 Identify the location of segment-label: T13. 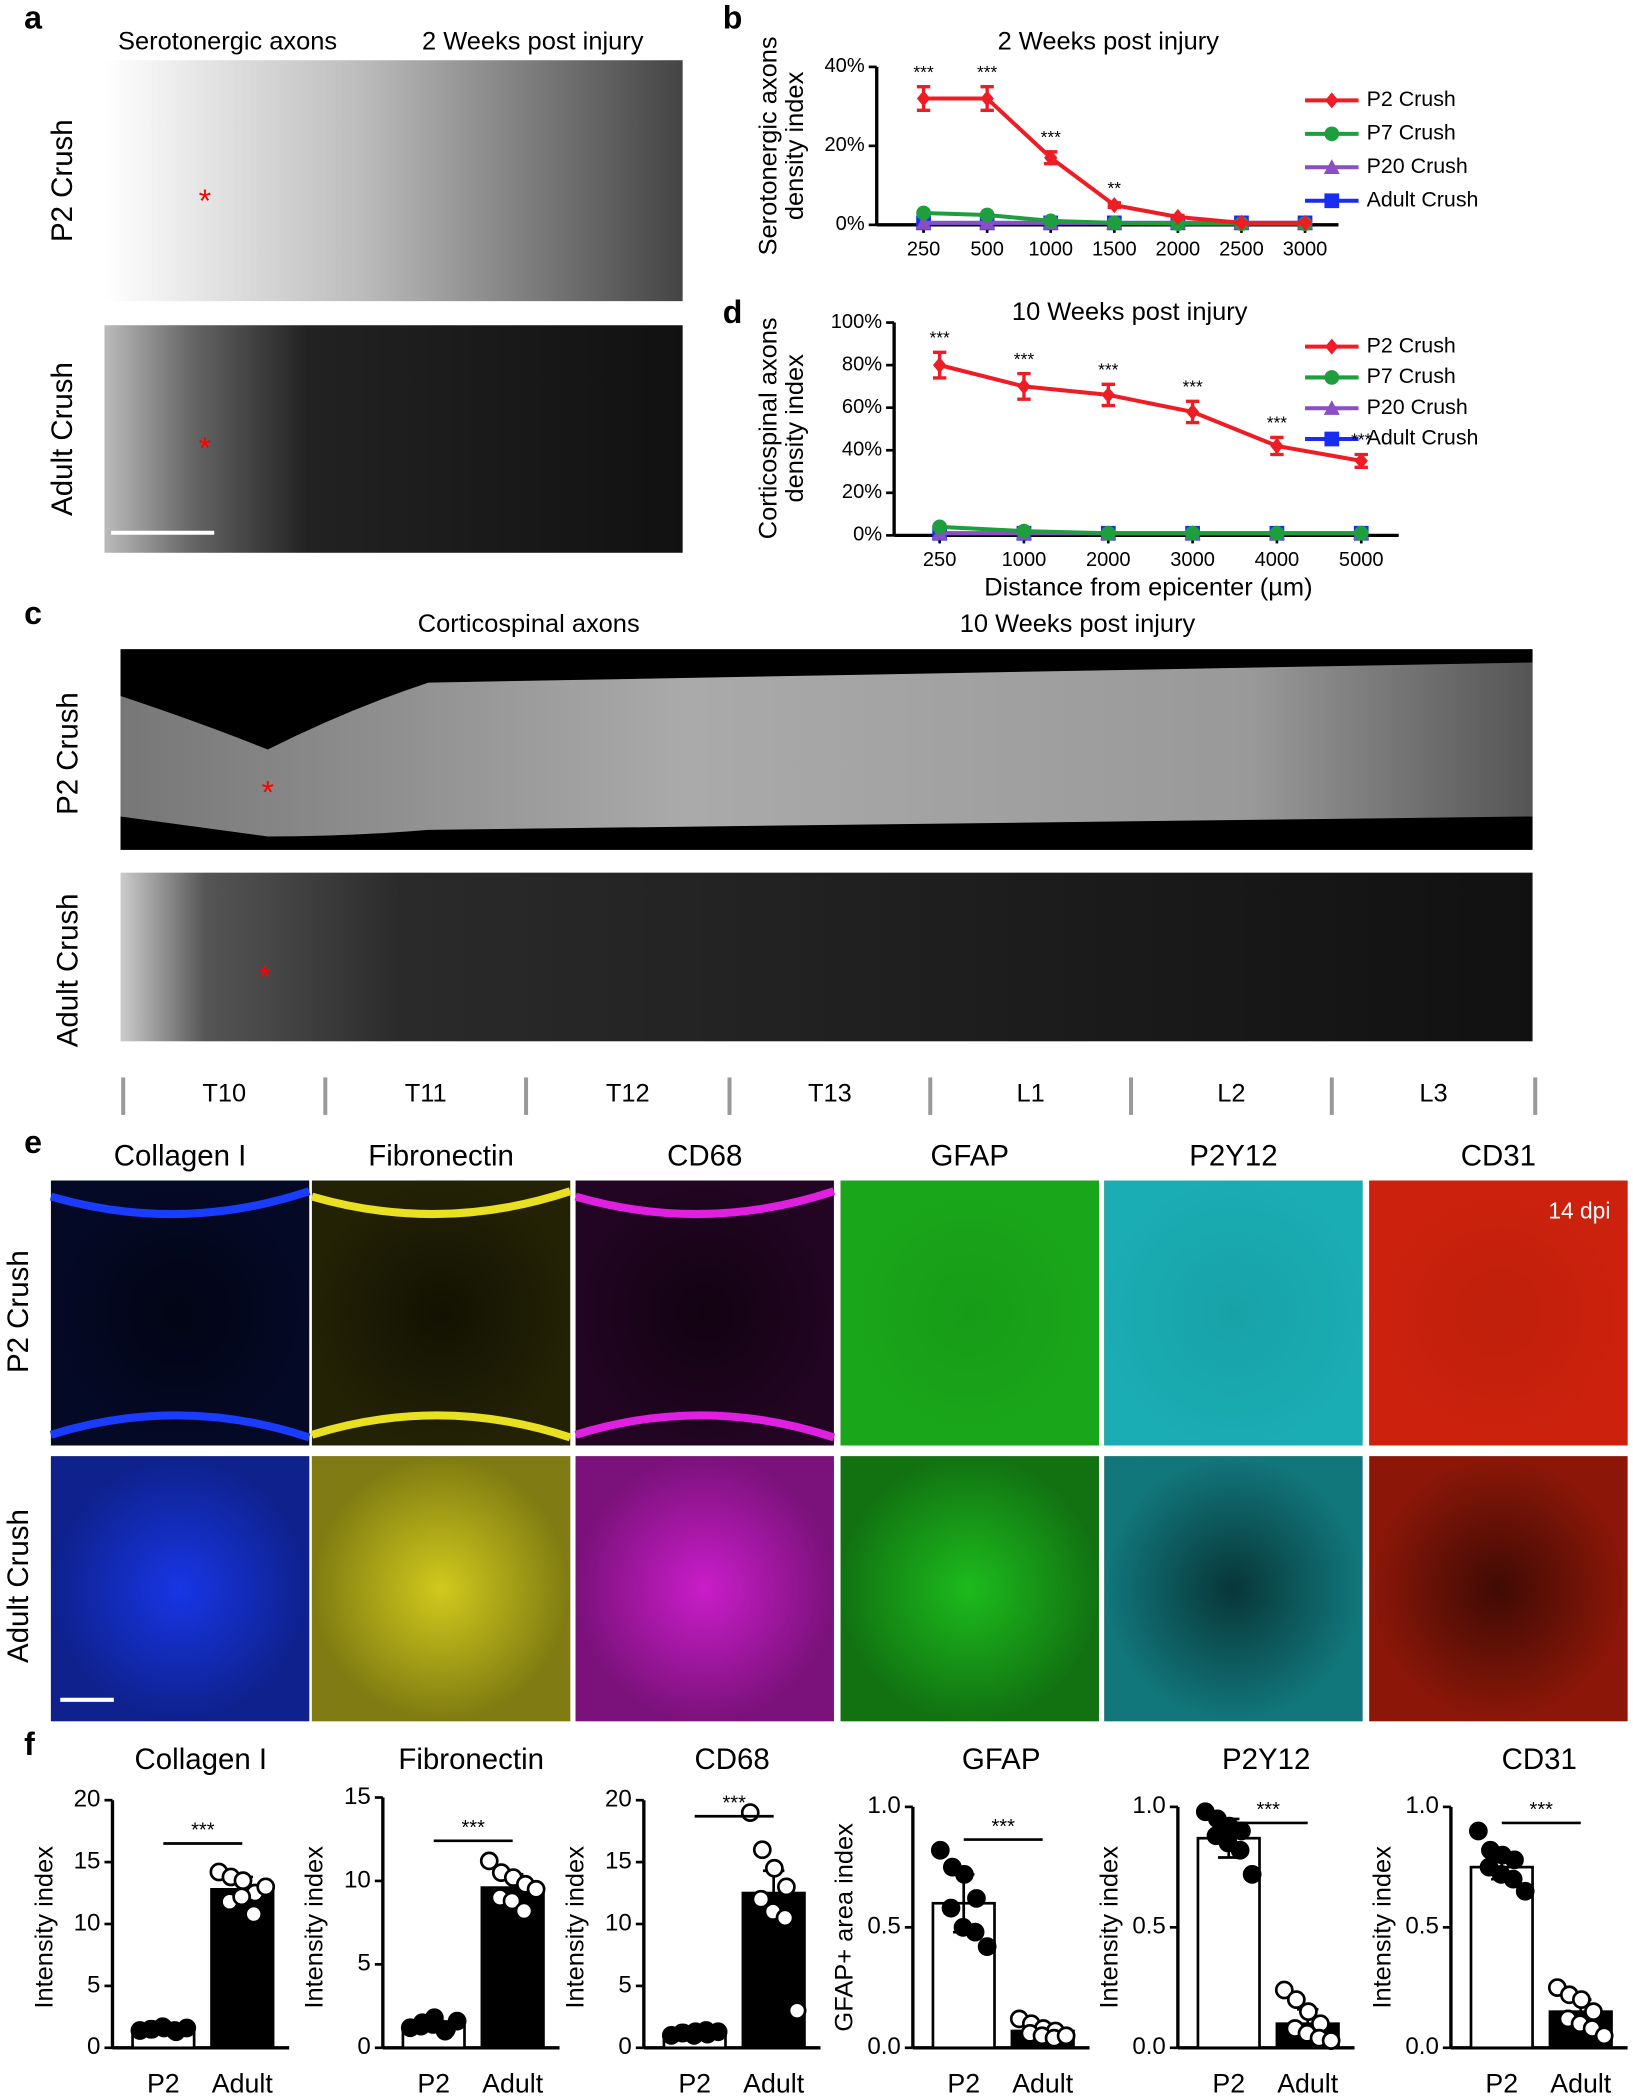
(830, 1094).